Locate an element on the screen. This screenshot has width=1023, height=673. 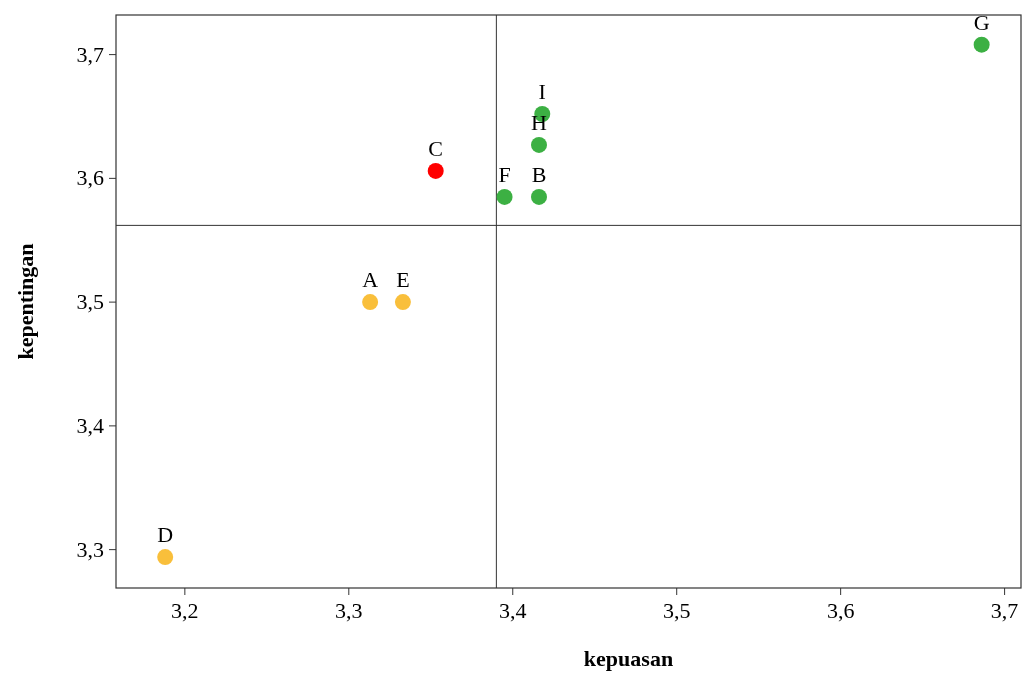
y-tick-label: 3,5 is located at coordinates (90, 302).